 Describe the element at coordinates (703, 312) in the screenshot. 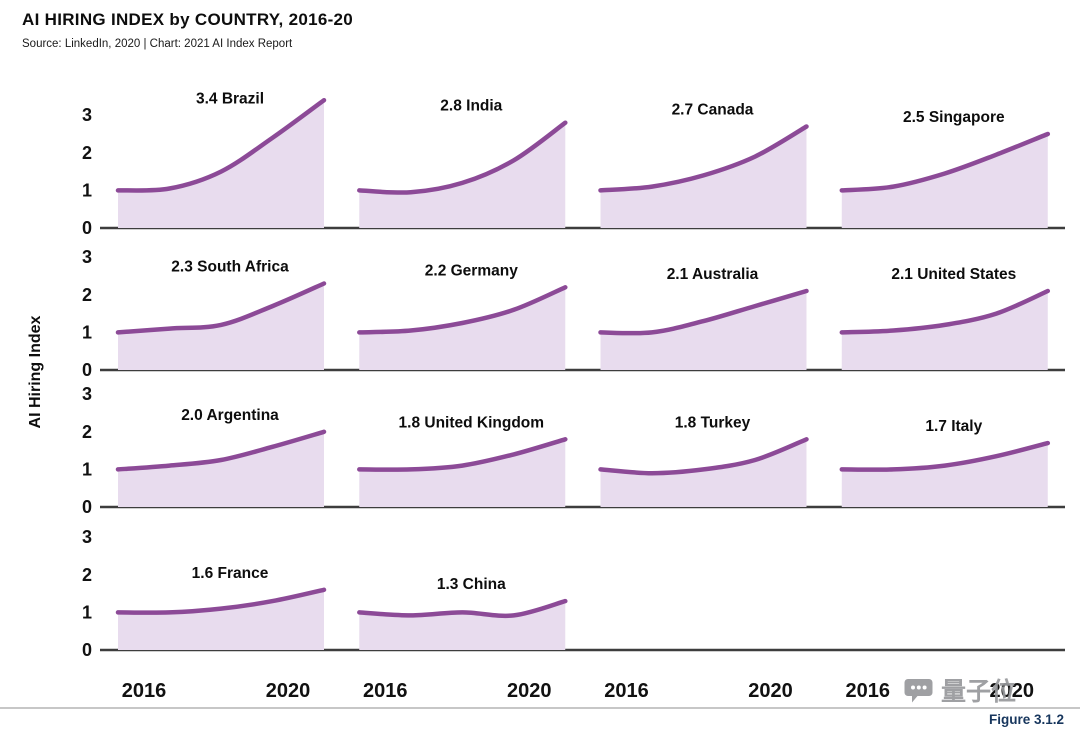

I see `line-australia` at that location.